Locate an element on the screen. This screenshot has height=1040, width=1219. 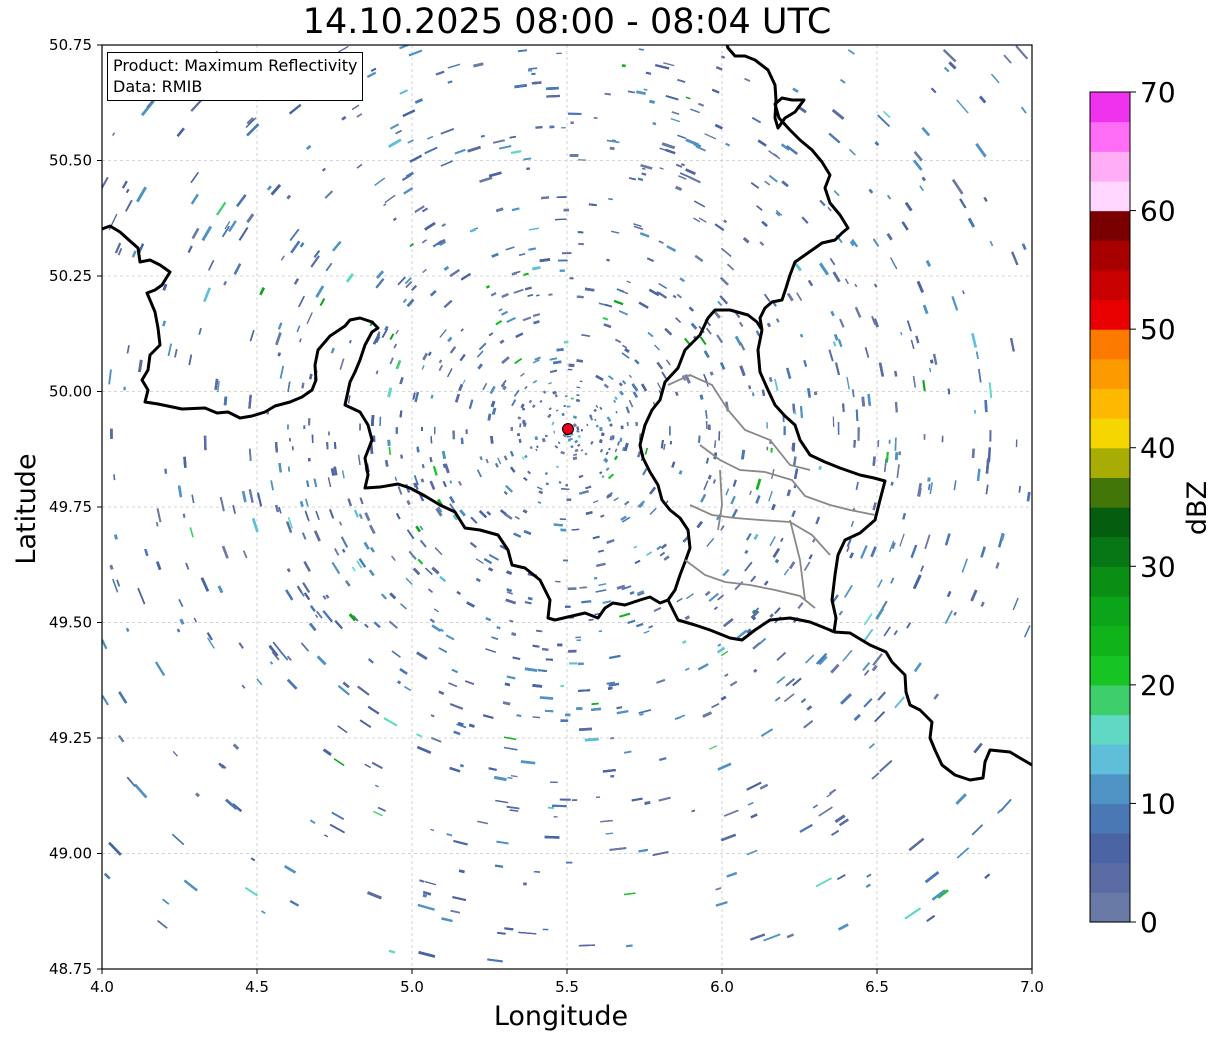
border-lu-de is located at coordinates (821, 481).